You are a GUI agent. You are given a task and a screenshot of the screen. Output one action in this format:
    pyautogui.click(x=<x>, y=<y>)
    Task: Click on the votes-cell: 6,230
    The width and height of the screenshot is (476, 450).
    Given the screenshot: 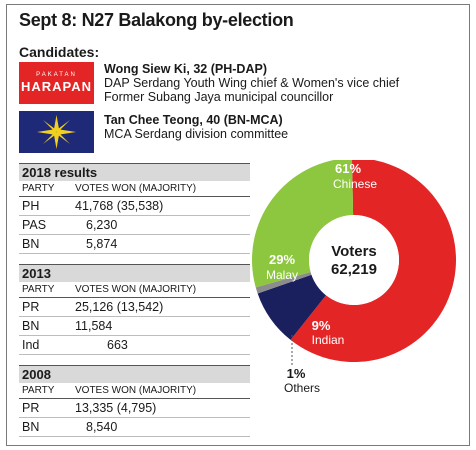 What is the action you would take?
    pyautogui.click(x=102, y=225)
    